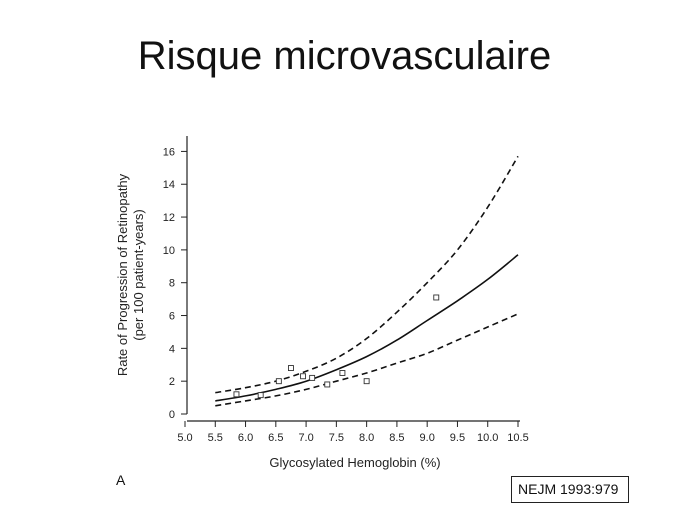 This screenshot has height=517, width=689. I want to click on series-fit-line, so click(367, 328).